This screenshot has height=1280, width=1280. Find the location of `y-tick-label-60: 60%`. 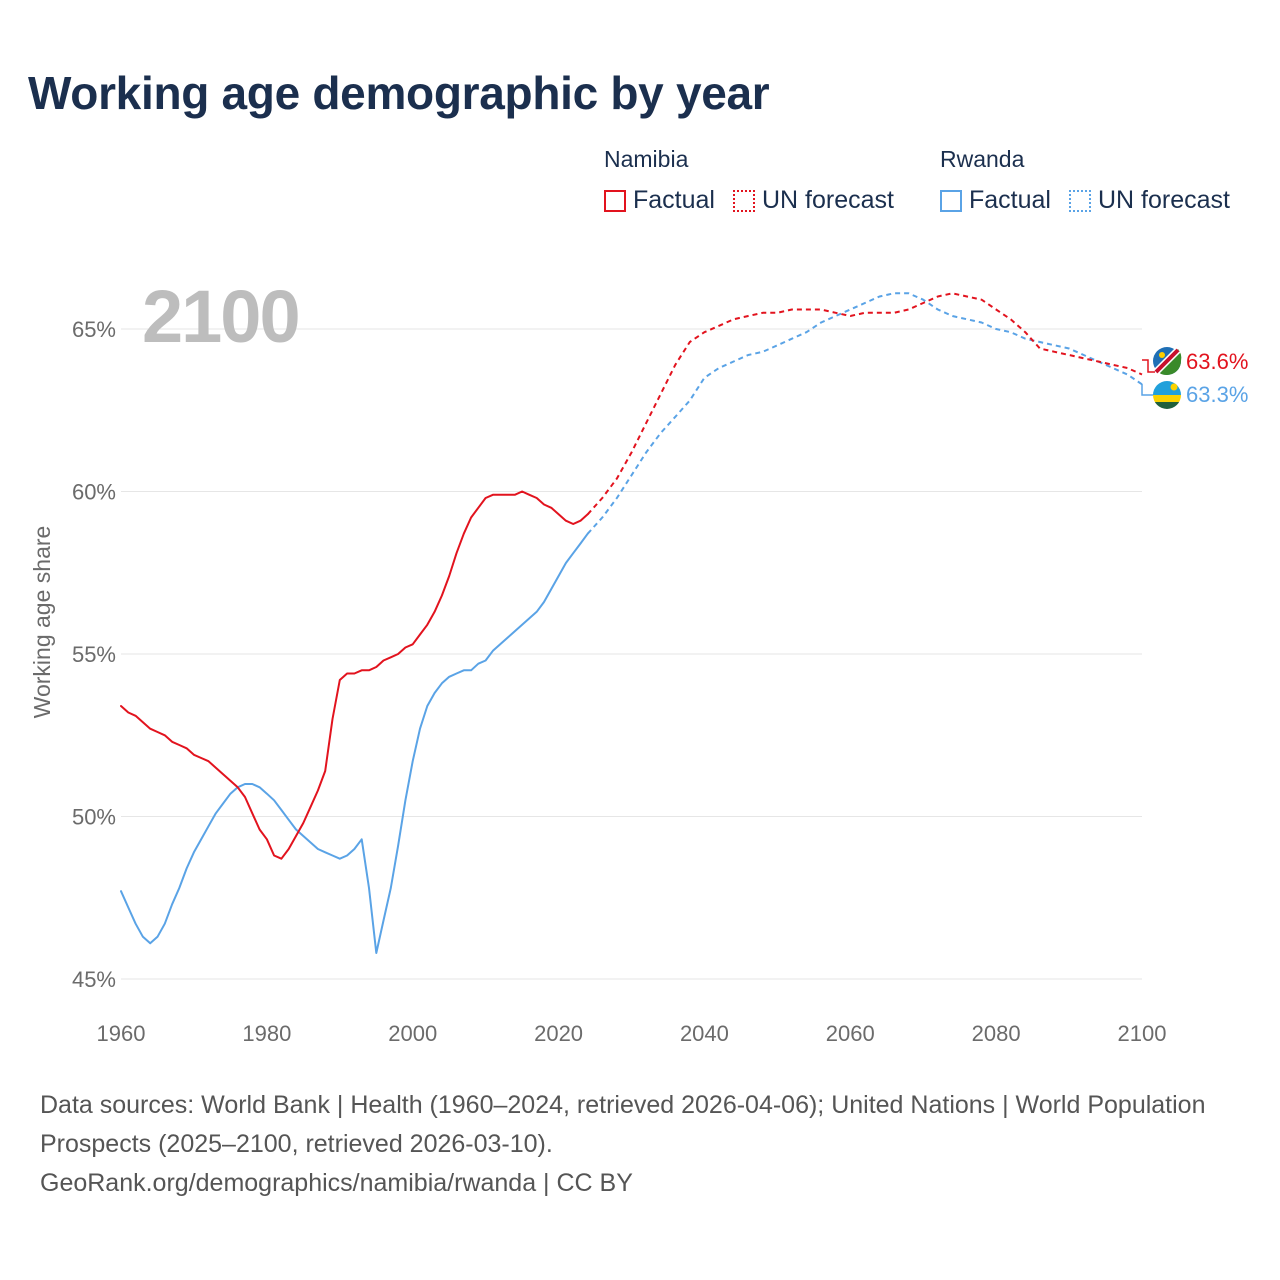

y-tick-label-60: 60% is located at coordinates (94, 492).